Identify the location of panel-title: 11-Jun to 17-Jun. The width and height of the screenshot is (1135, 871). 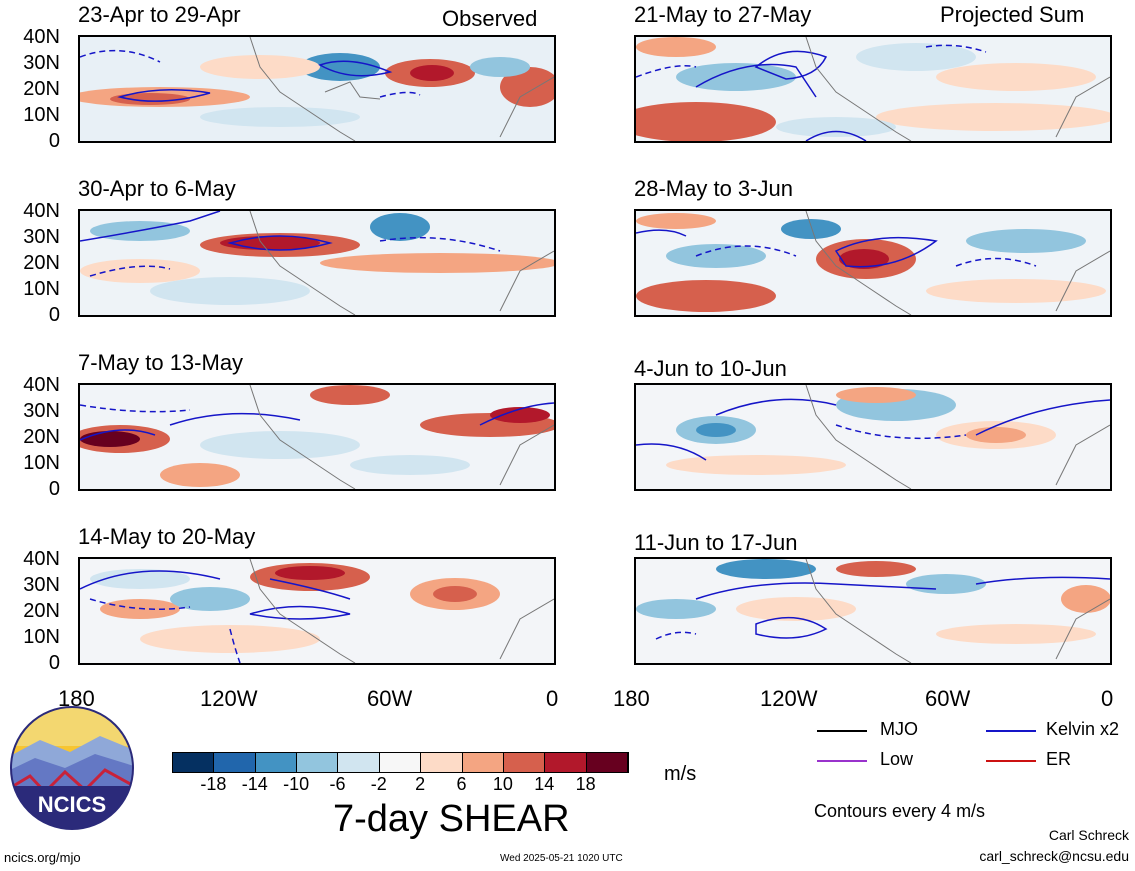
(716, 542).